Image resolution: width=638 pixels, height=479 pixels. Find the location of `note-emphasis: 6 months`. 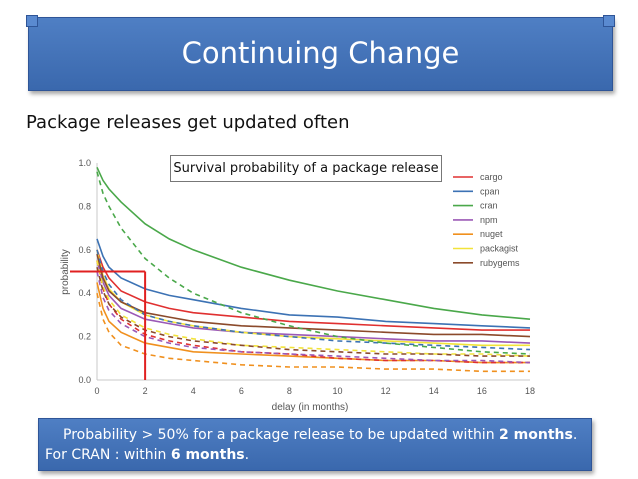

note-emphasis: 6 months is located at coordinates (207, 455).